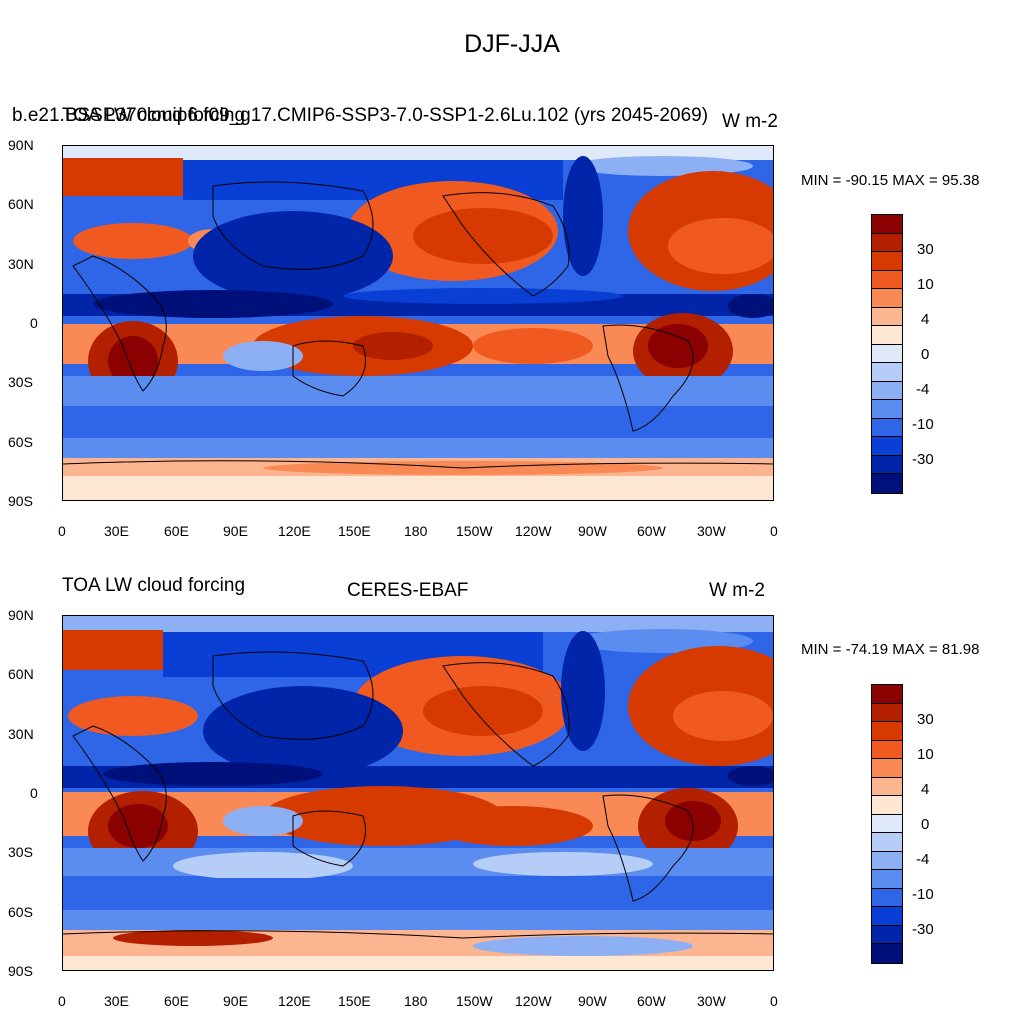 This screenshot has height=1024, width=1024. I want to click on top-colorbar, so click(887, 354).